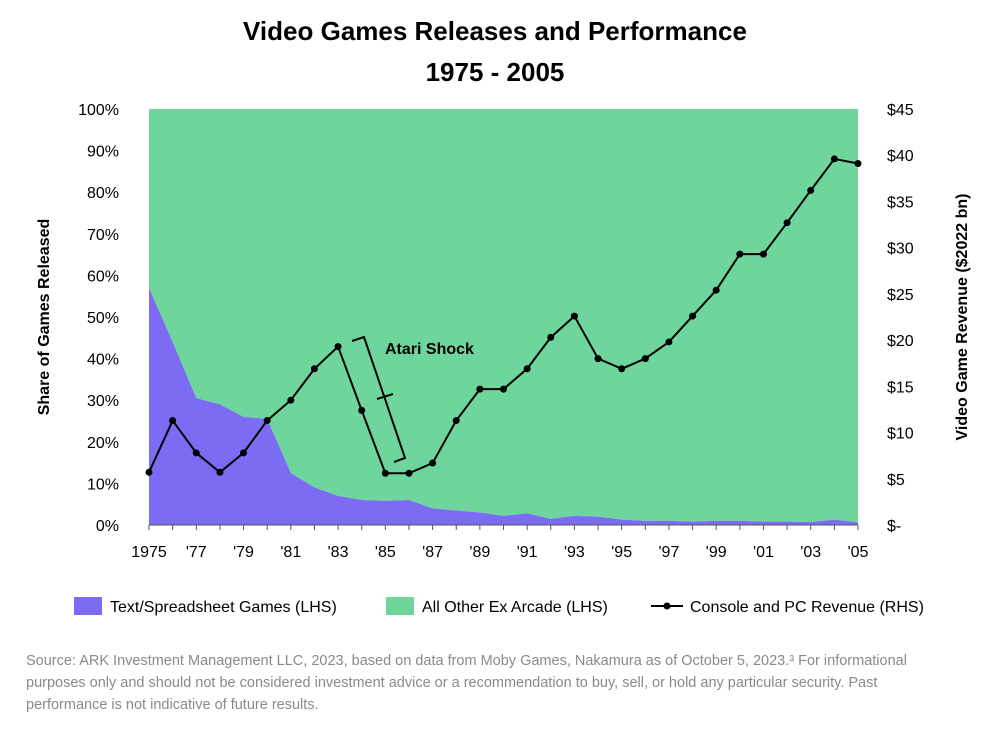 This screenshot has width=1000, height=729. I want to click on left-axis-tick-label: 100%, so click(98, 110).